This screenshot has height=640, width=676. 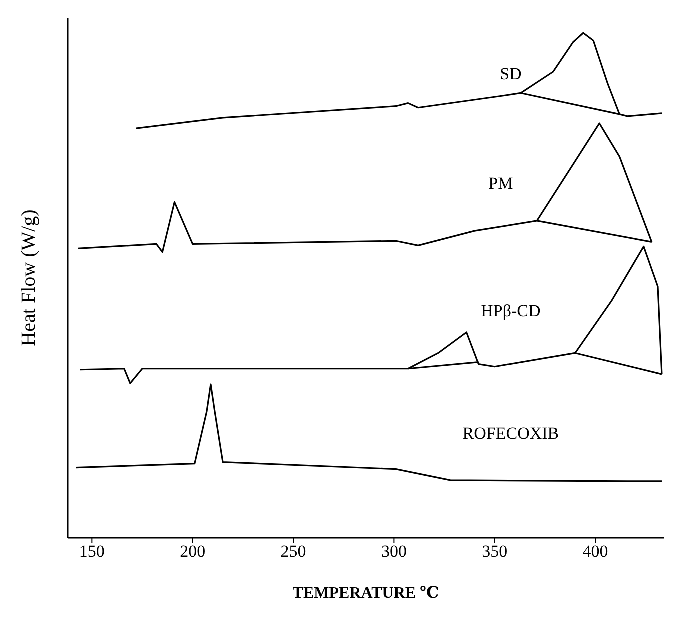 What do you see at coordinates (511, 74) in the screenshot?
I see `series-label: SD` at bounding box center [511, 74].